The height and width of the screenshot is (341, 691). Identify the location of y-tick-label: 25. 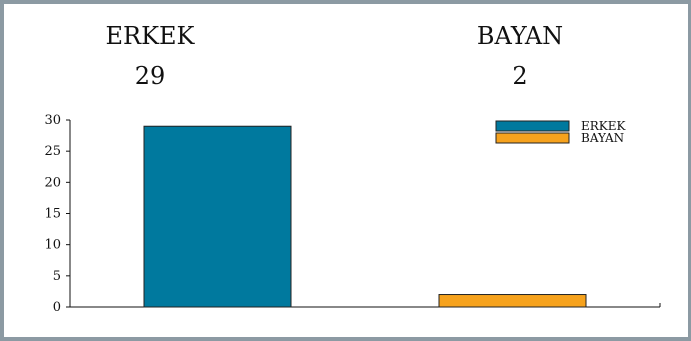
(52, 151).